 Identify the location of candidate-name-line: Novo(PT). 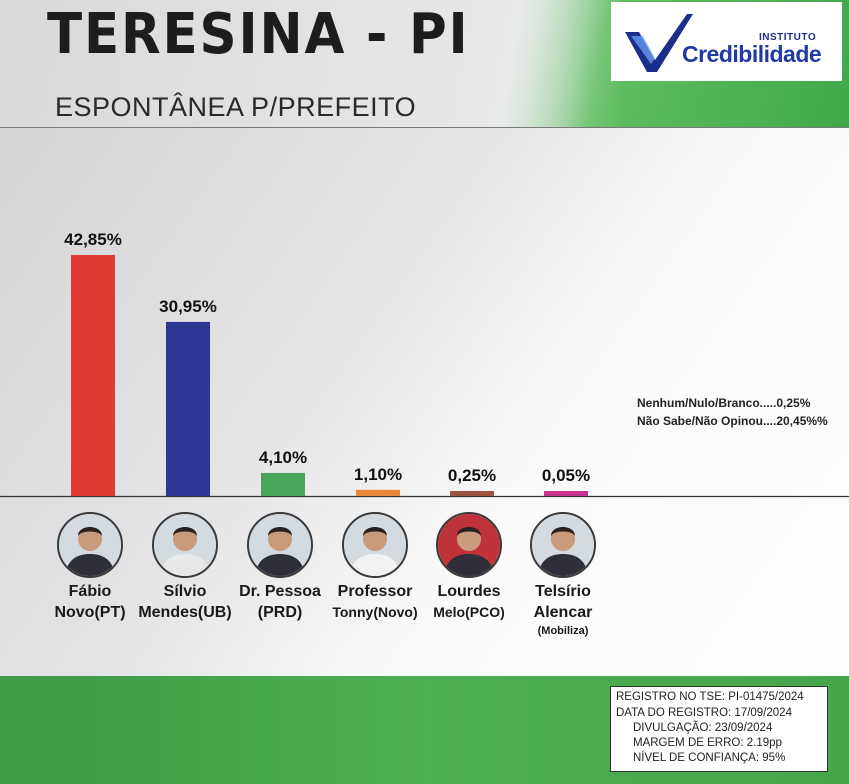
(90, 612).